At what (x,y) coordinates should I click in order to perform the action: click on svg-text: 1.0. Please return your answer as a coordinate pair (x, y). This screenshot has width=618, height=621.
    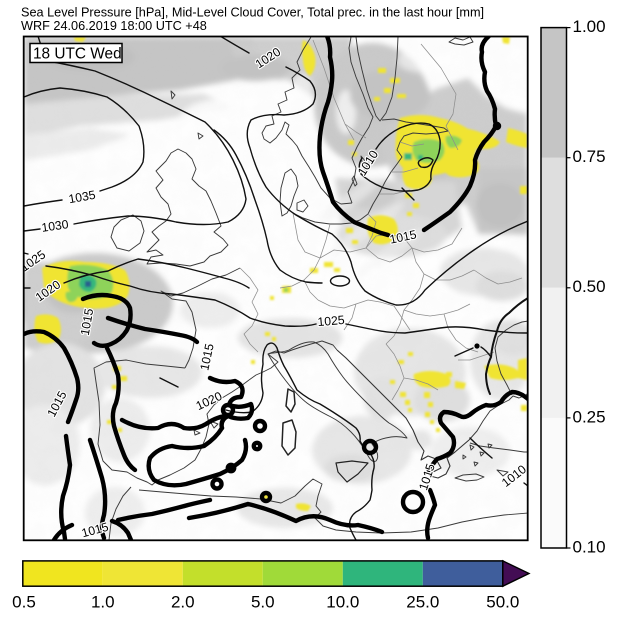
    Looking at the image, I should click on (103, 601).